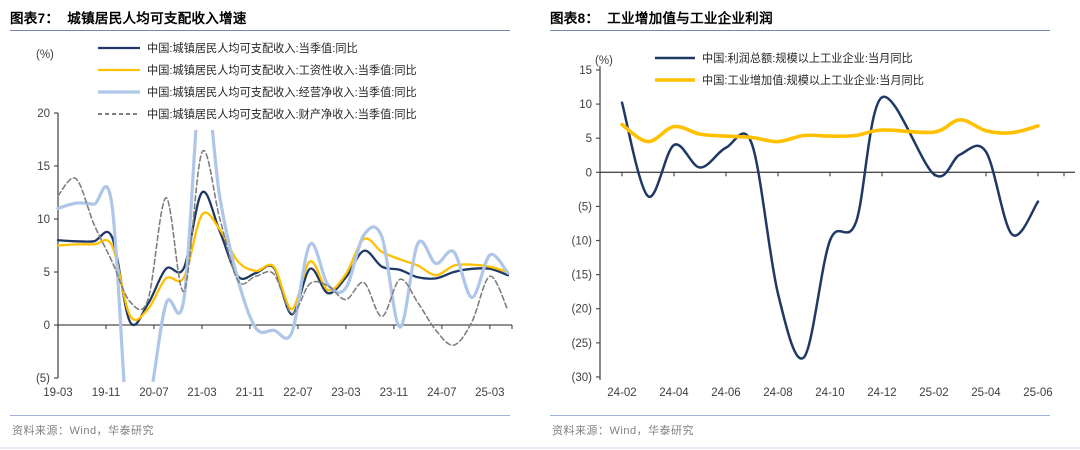 This screenshot has height=450, width=1080. What do you see at coordinates (674, 393) in the screenshot?
I see `x-tick-label: 24-04` at bounding box center [674, 393].